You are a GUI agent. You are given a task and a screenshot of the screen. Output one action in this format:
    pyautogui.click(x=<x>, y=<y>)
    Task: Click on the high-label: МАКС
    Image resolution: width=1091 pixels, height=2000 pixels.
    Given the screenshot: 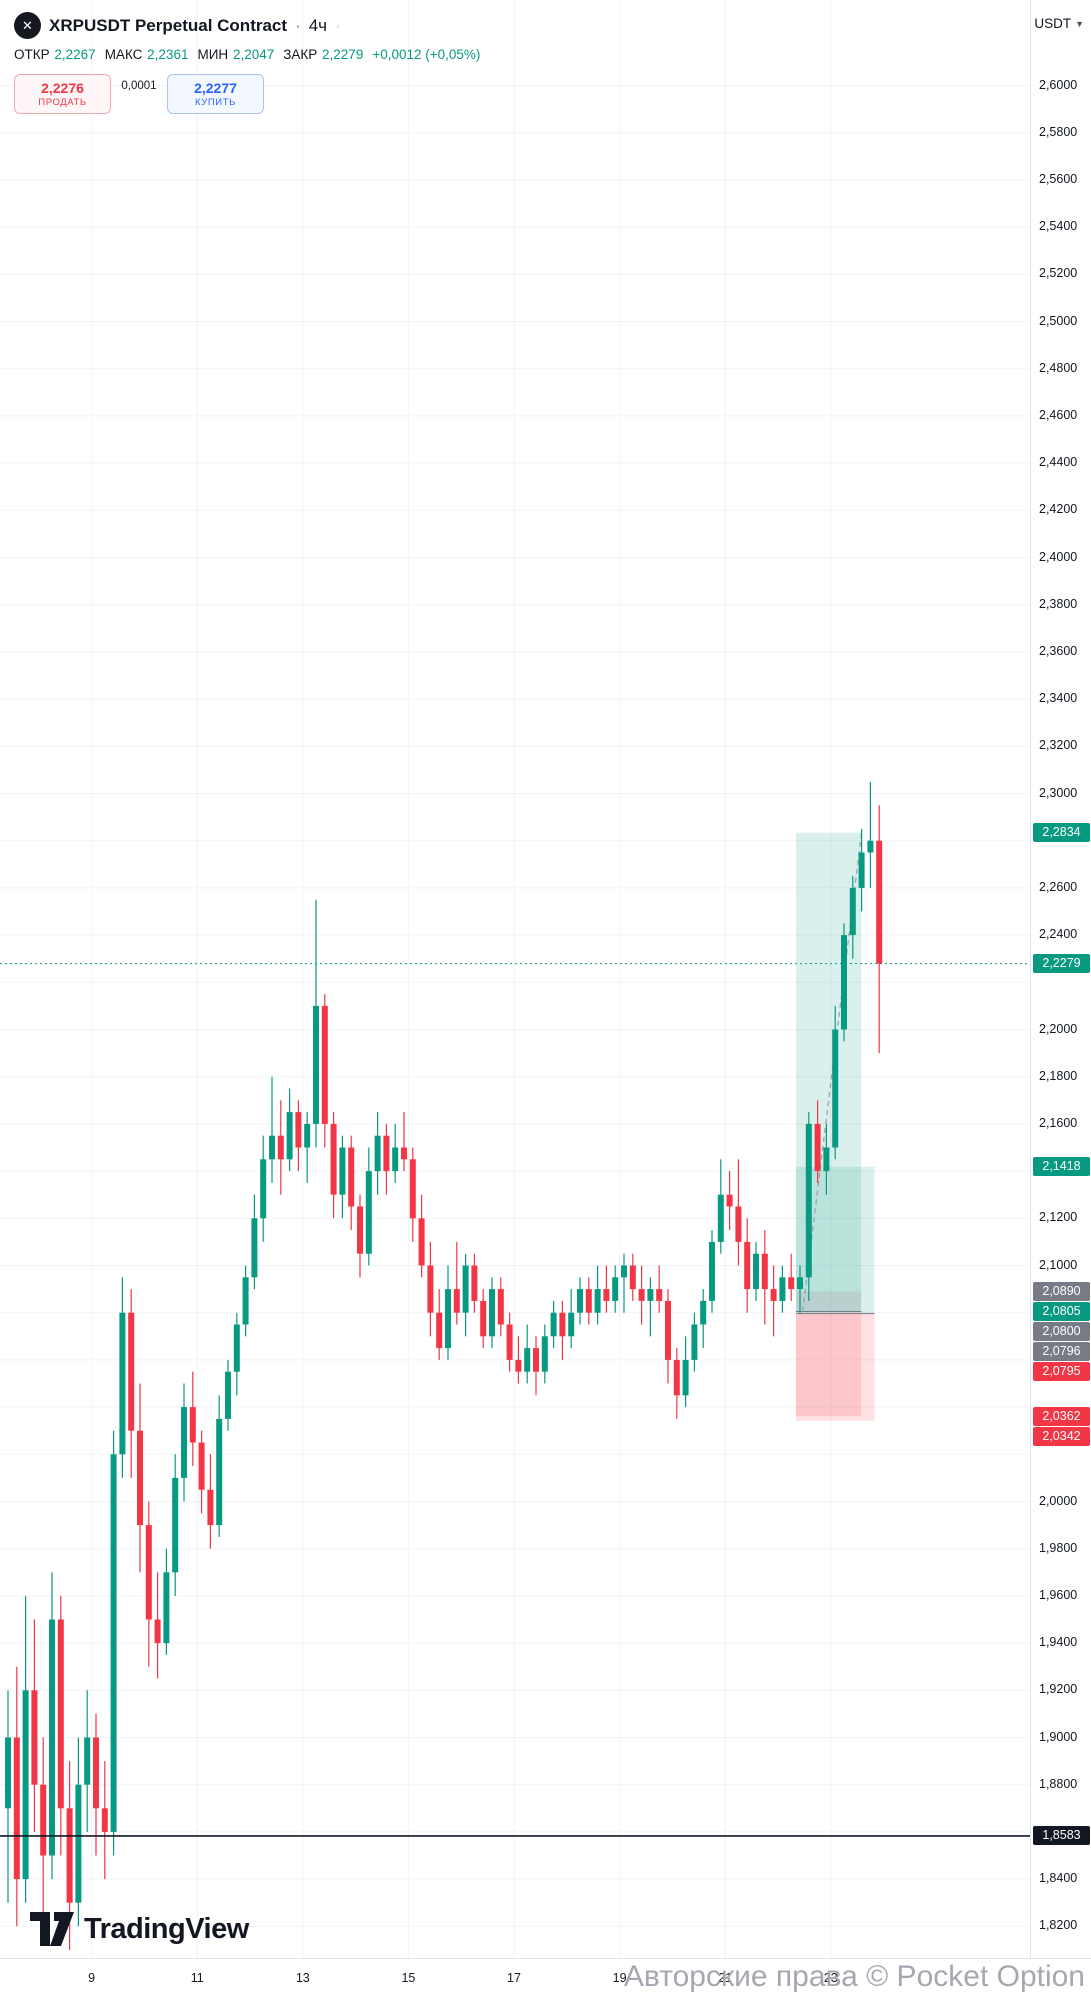 What is the action you would take?
    pyautogui.click(x=123, y=54)
    